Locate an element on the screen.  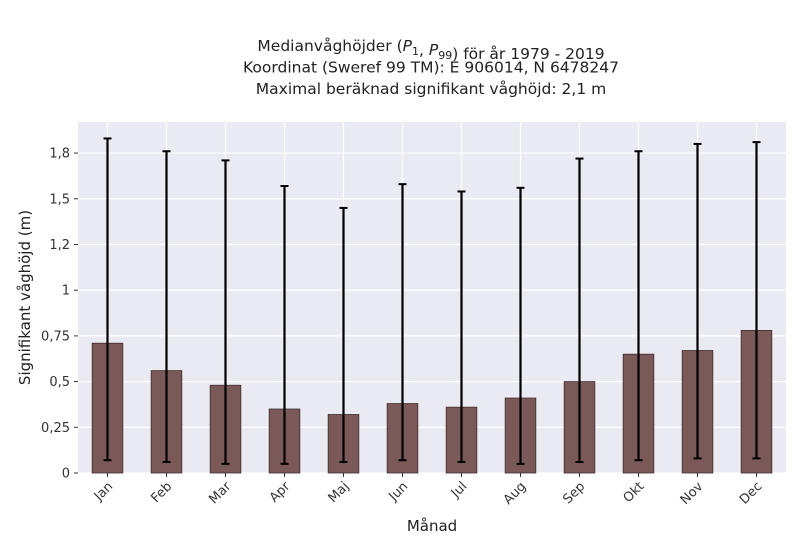
y-tick-label: 1 is located at coordinates (66, 291).